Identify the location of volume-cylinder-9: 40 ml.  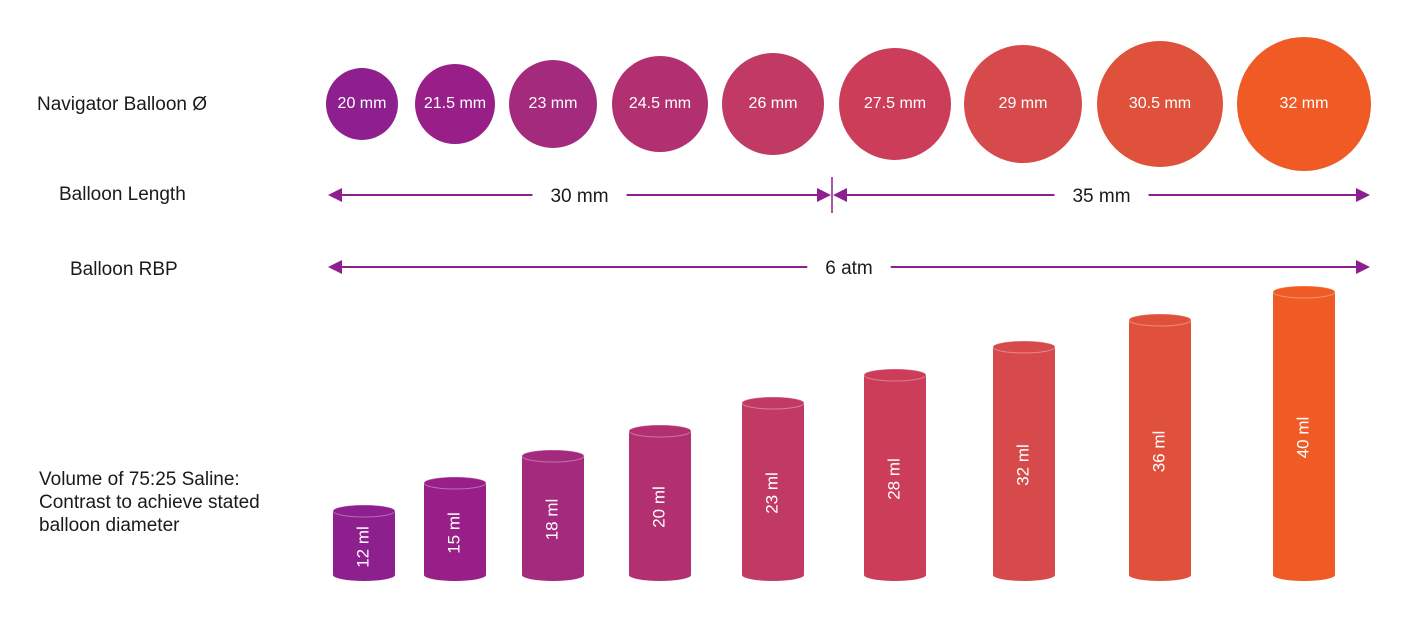
(1304, 433).